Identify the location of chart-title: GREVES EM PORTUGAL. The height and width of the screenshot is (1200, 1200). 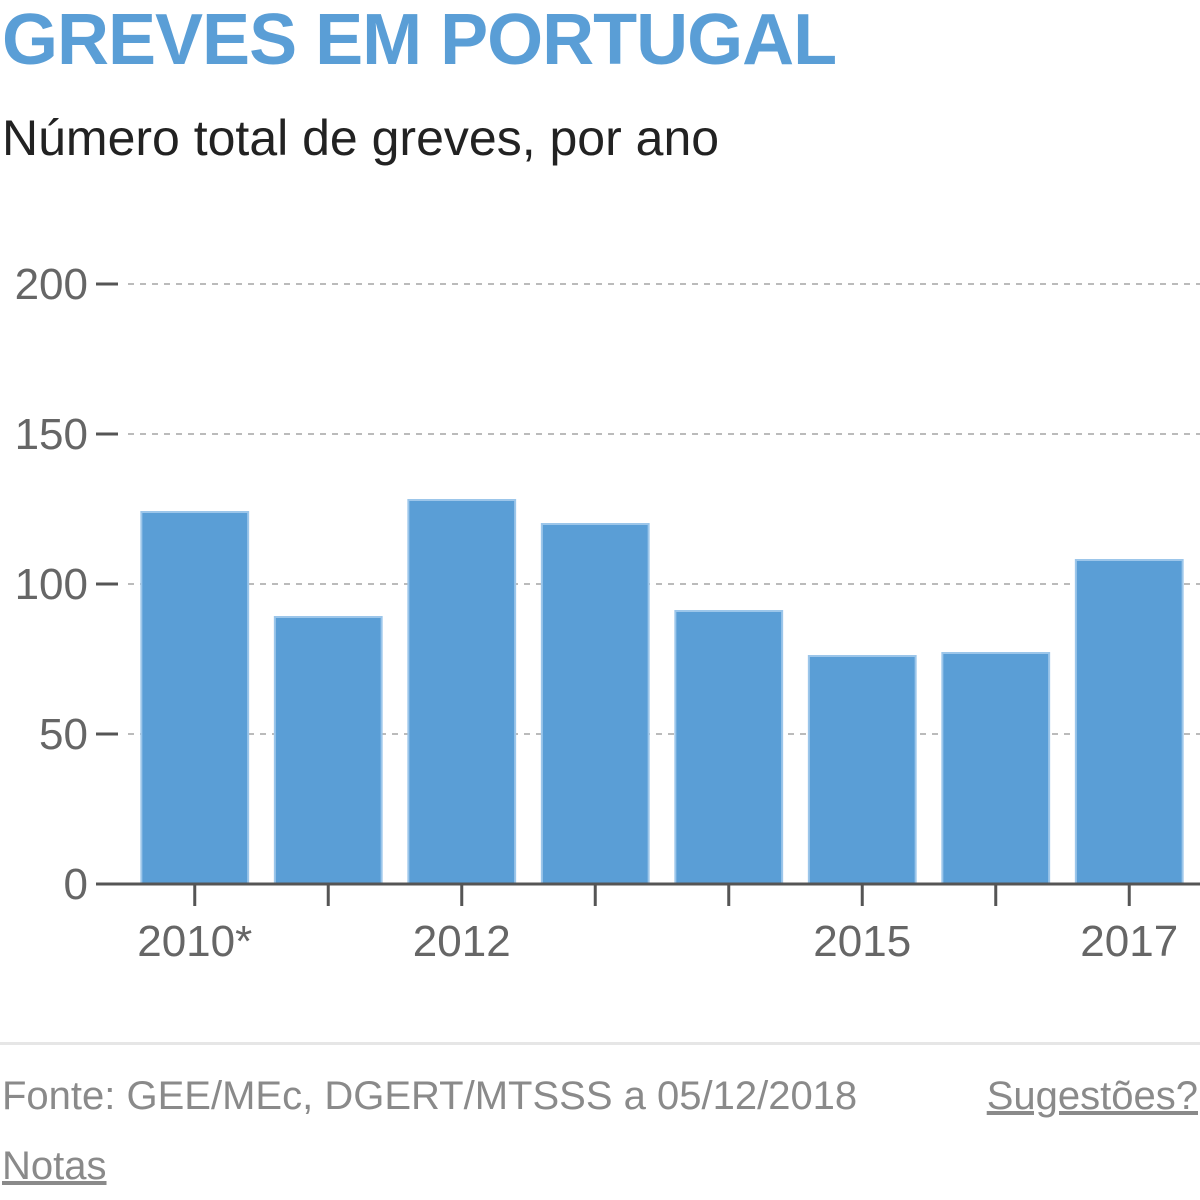
(419, 40).